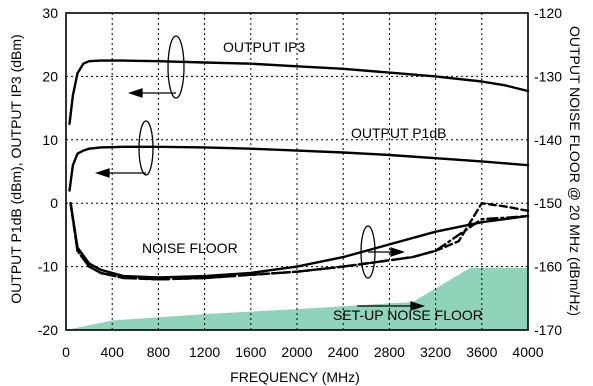 This screenshot has height=386, width=593. Describe the element at coordinates (16, 168) in the screenshot. I see `y-axis-label-left: OUTPUT P1dB (dBm), OUTPUT IP3 (dBm)` at that location.